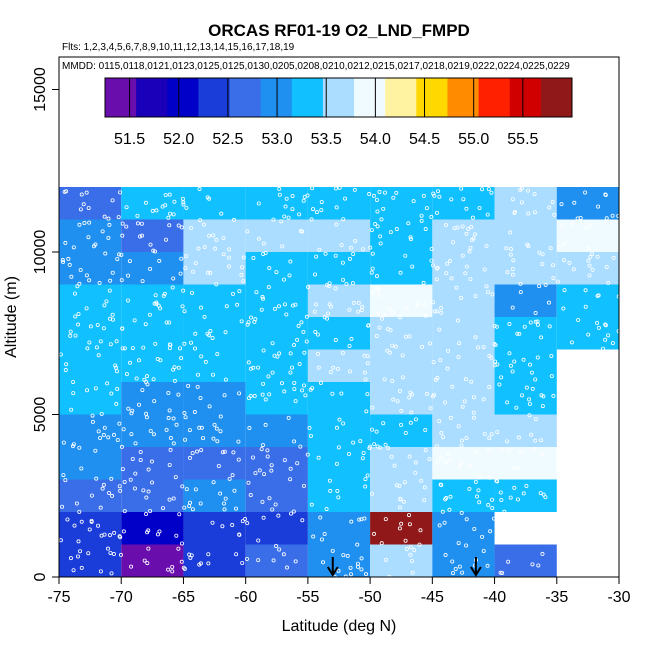 The width and height of the screenshot is (650, 650). What do you see at coordinates (494, 597) in the screenshot?
I see `x-tick-label: -40` at bounding box center [494, 597].